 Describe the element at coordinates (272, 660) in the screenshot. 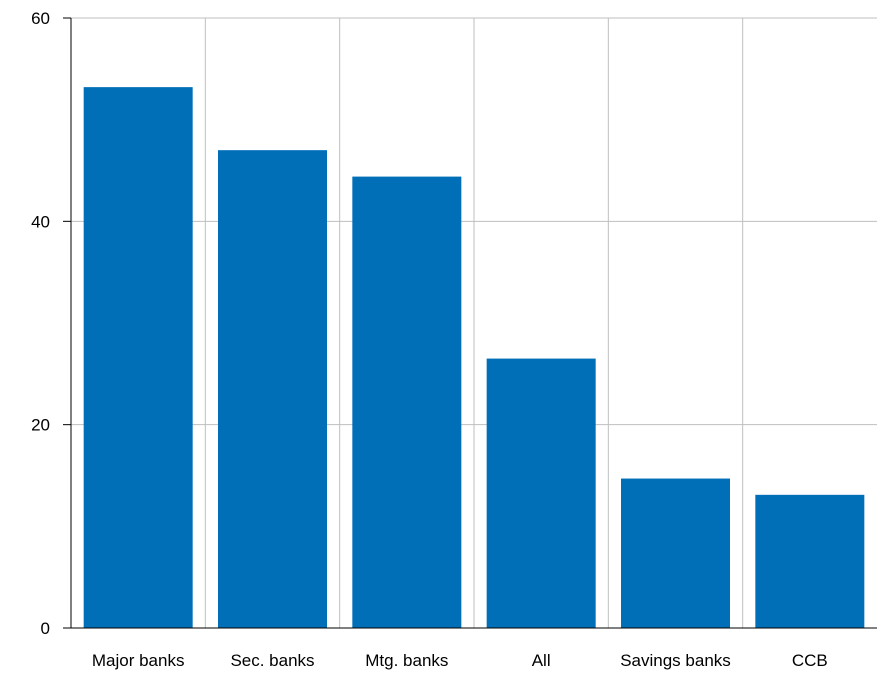

I see `x-tick-label: Sec. banks` at that location.